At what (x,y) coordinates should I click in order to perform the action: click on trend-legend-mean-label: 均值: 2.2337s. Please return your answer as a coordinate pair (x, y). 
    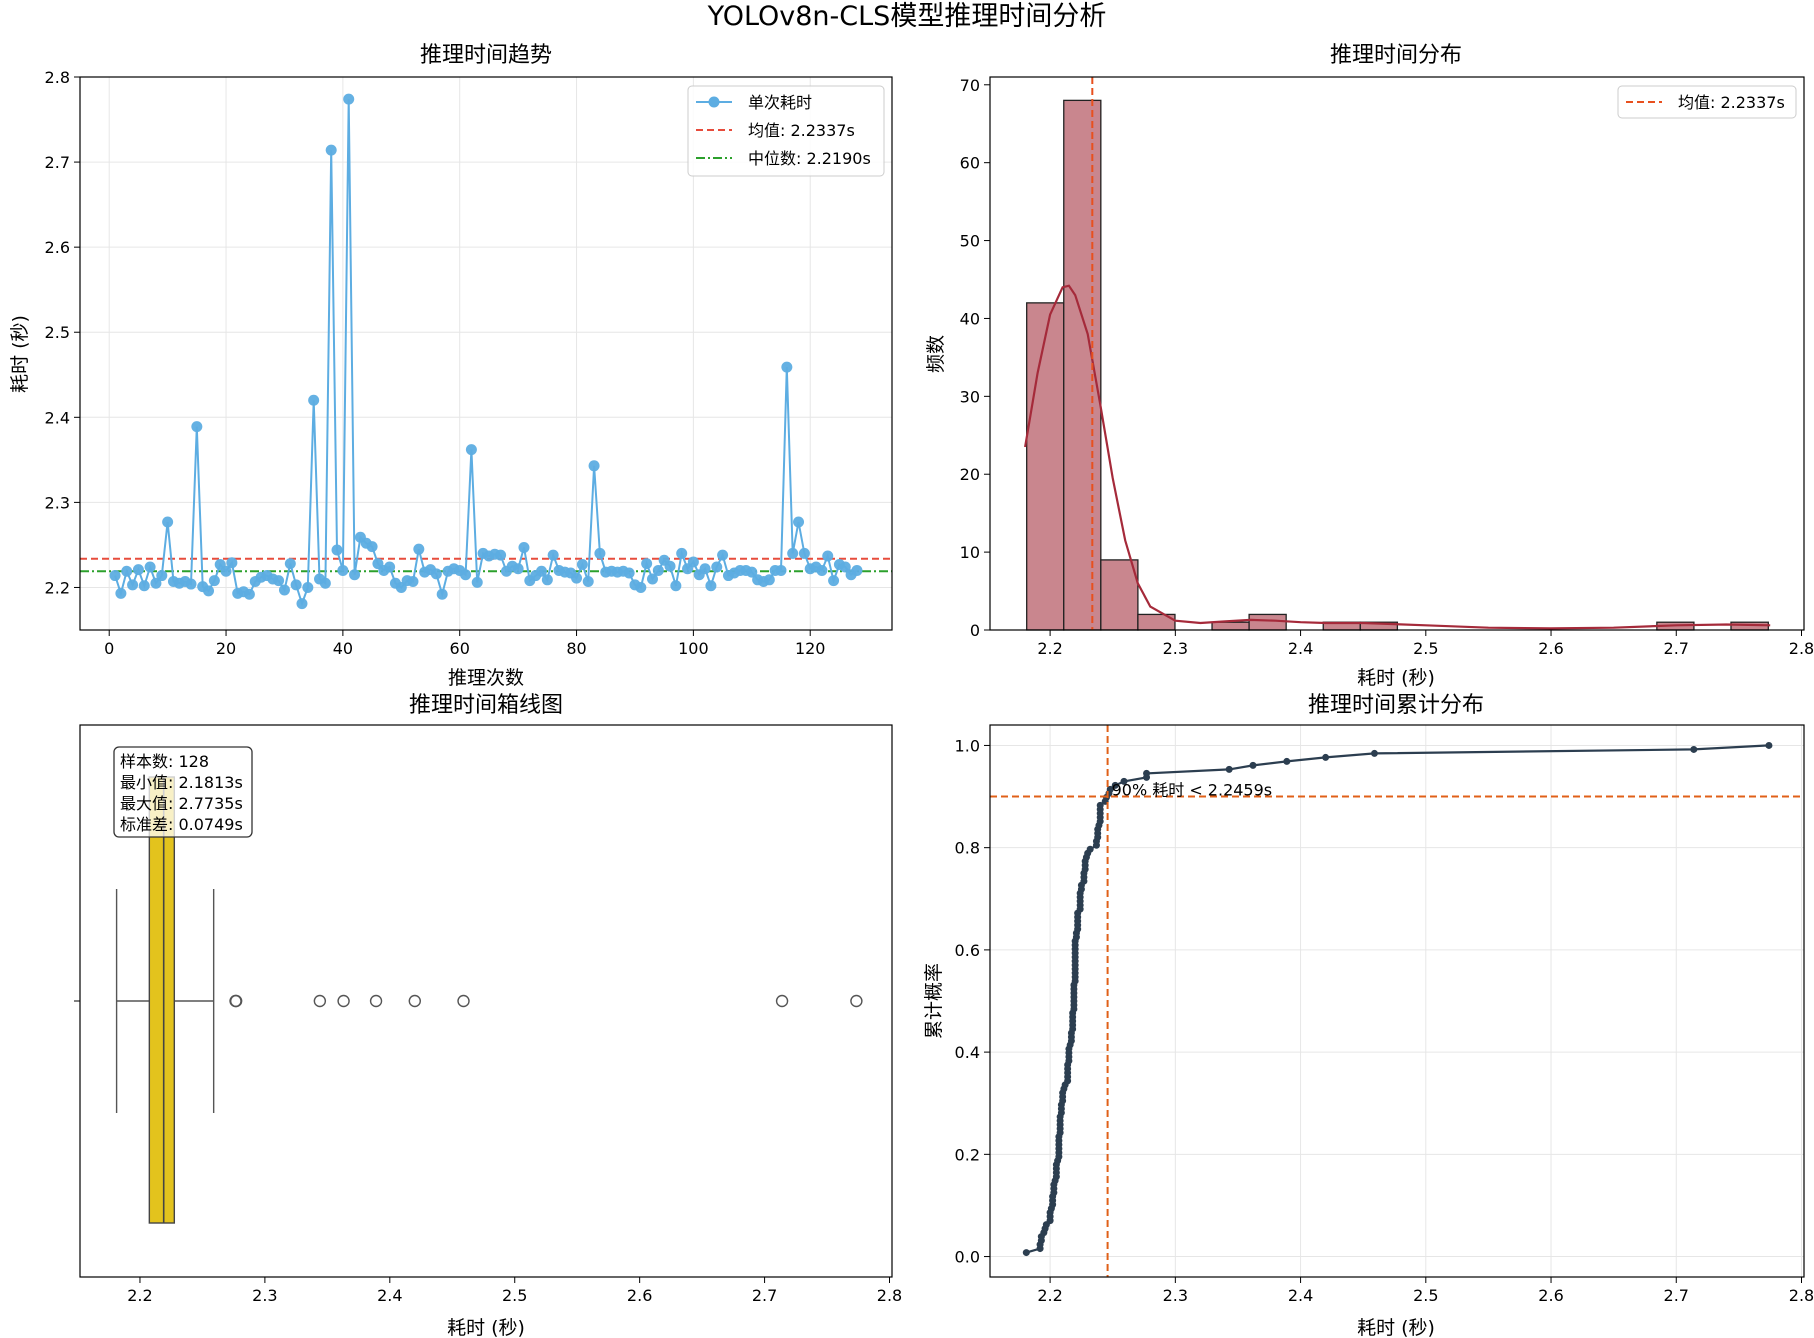
    Looking at the image, I should click on (801, 130).